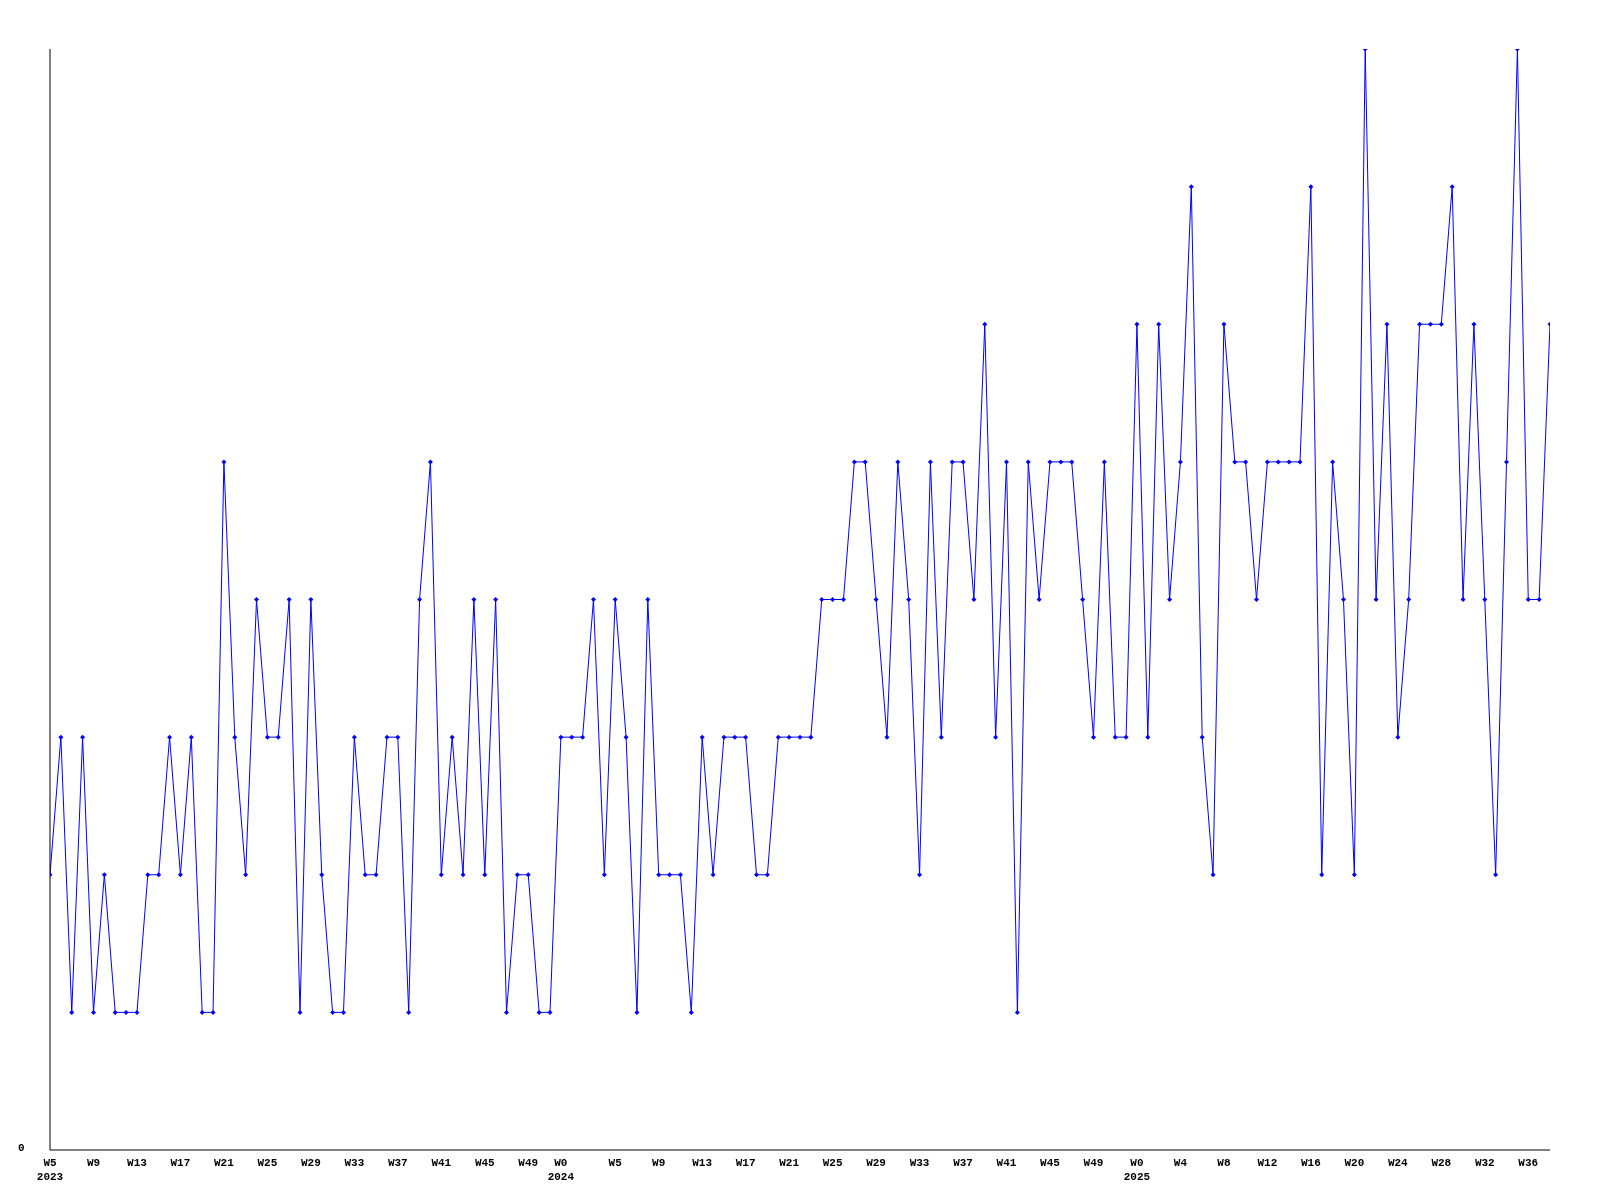 The height and width of the screenshot is (1200, 1600). What do you see at coordinates (561, 1170) in the screenshot?
I see `x-tick-label: W0 2024` at bounding box center [561, 1170].